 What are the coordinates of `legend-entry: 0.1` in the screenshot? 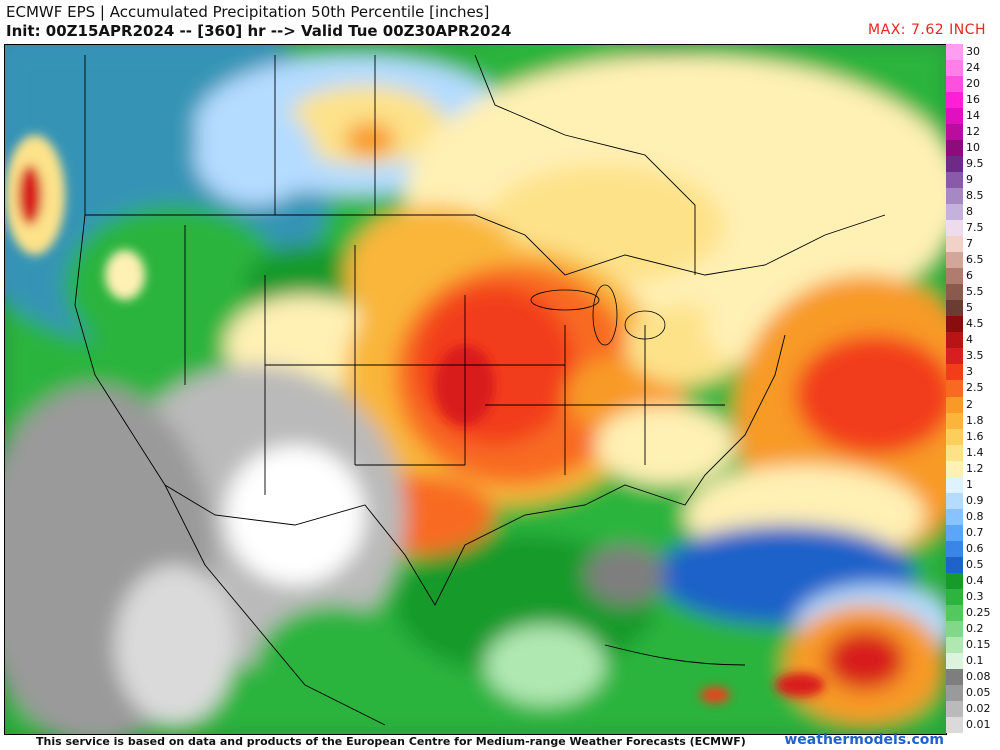 It's located at (973, 660).